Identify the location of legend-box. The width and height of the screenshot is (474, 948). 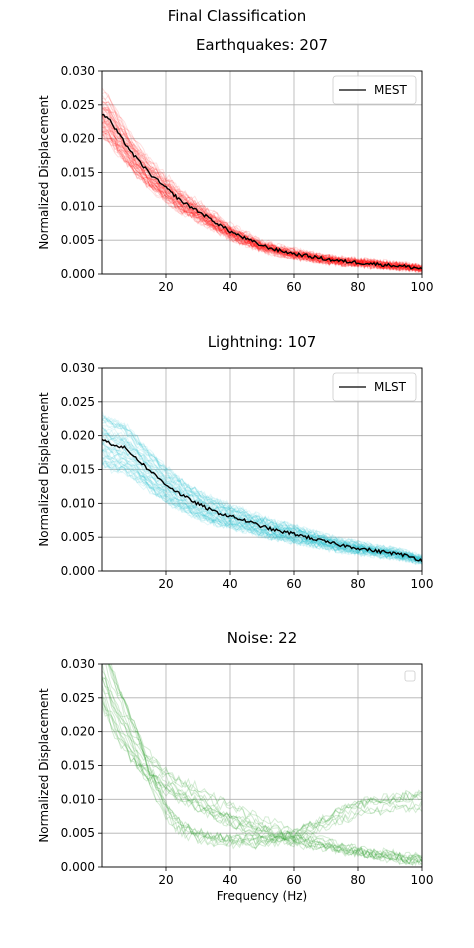
(374, 90).